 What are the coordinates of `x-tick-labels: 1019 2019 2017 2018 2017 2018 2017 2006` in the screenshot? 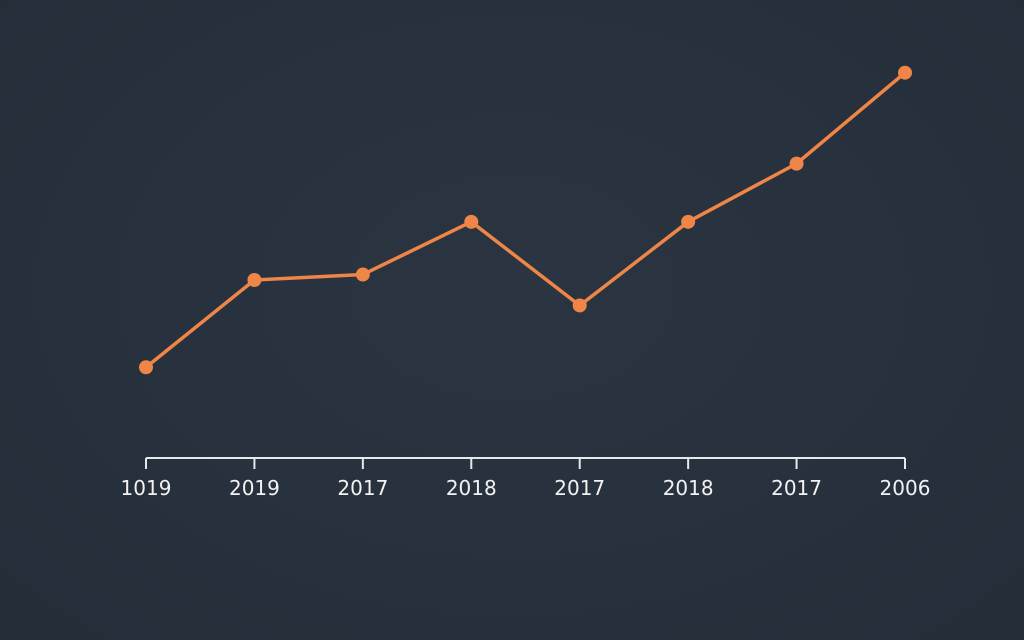 It's located at (526, 488).